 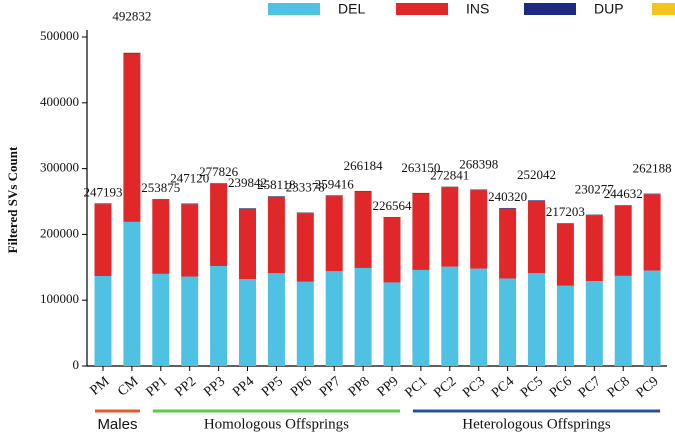 I want to click on group-label: Homologous Offsprings, so click(x=276, y=424).